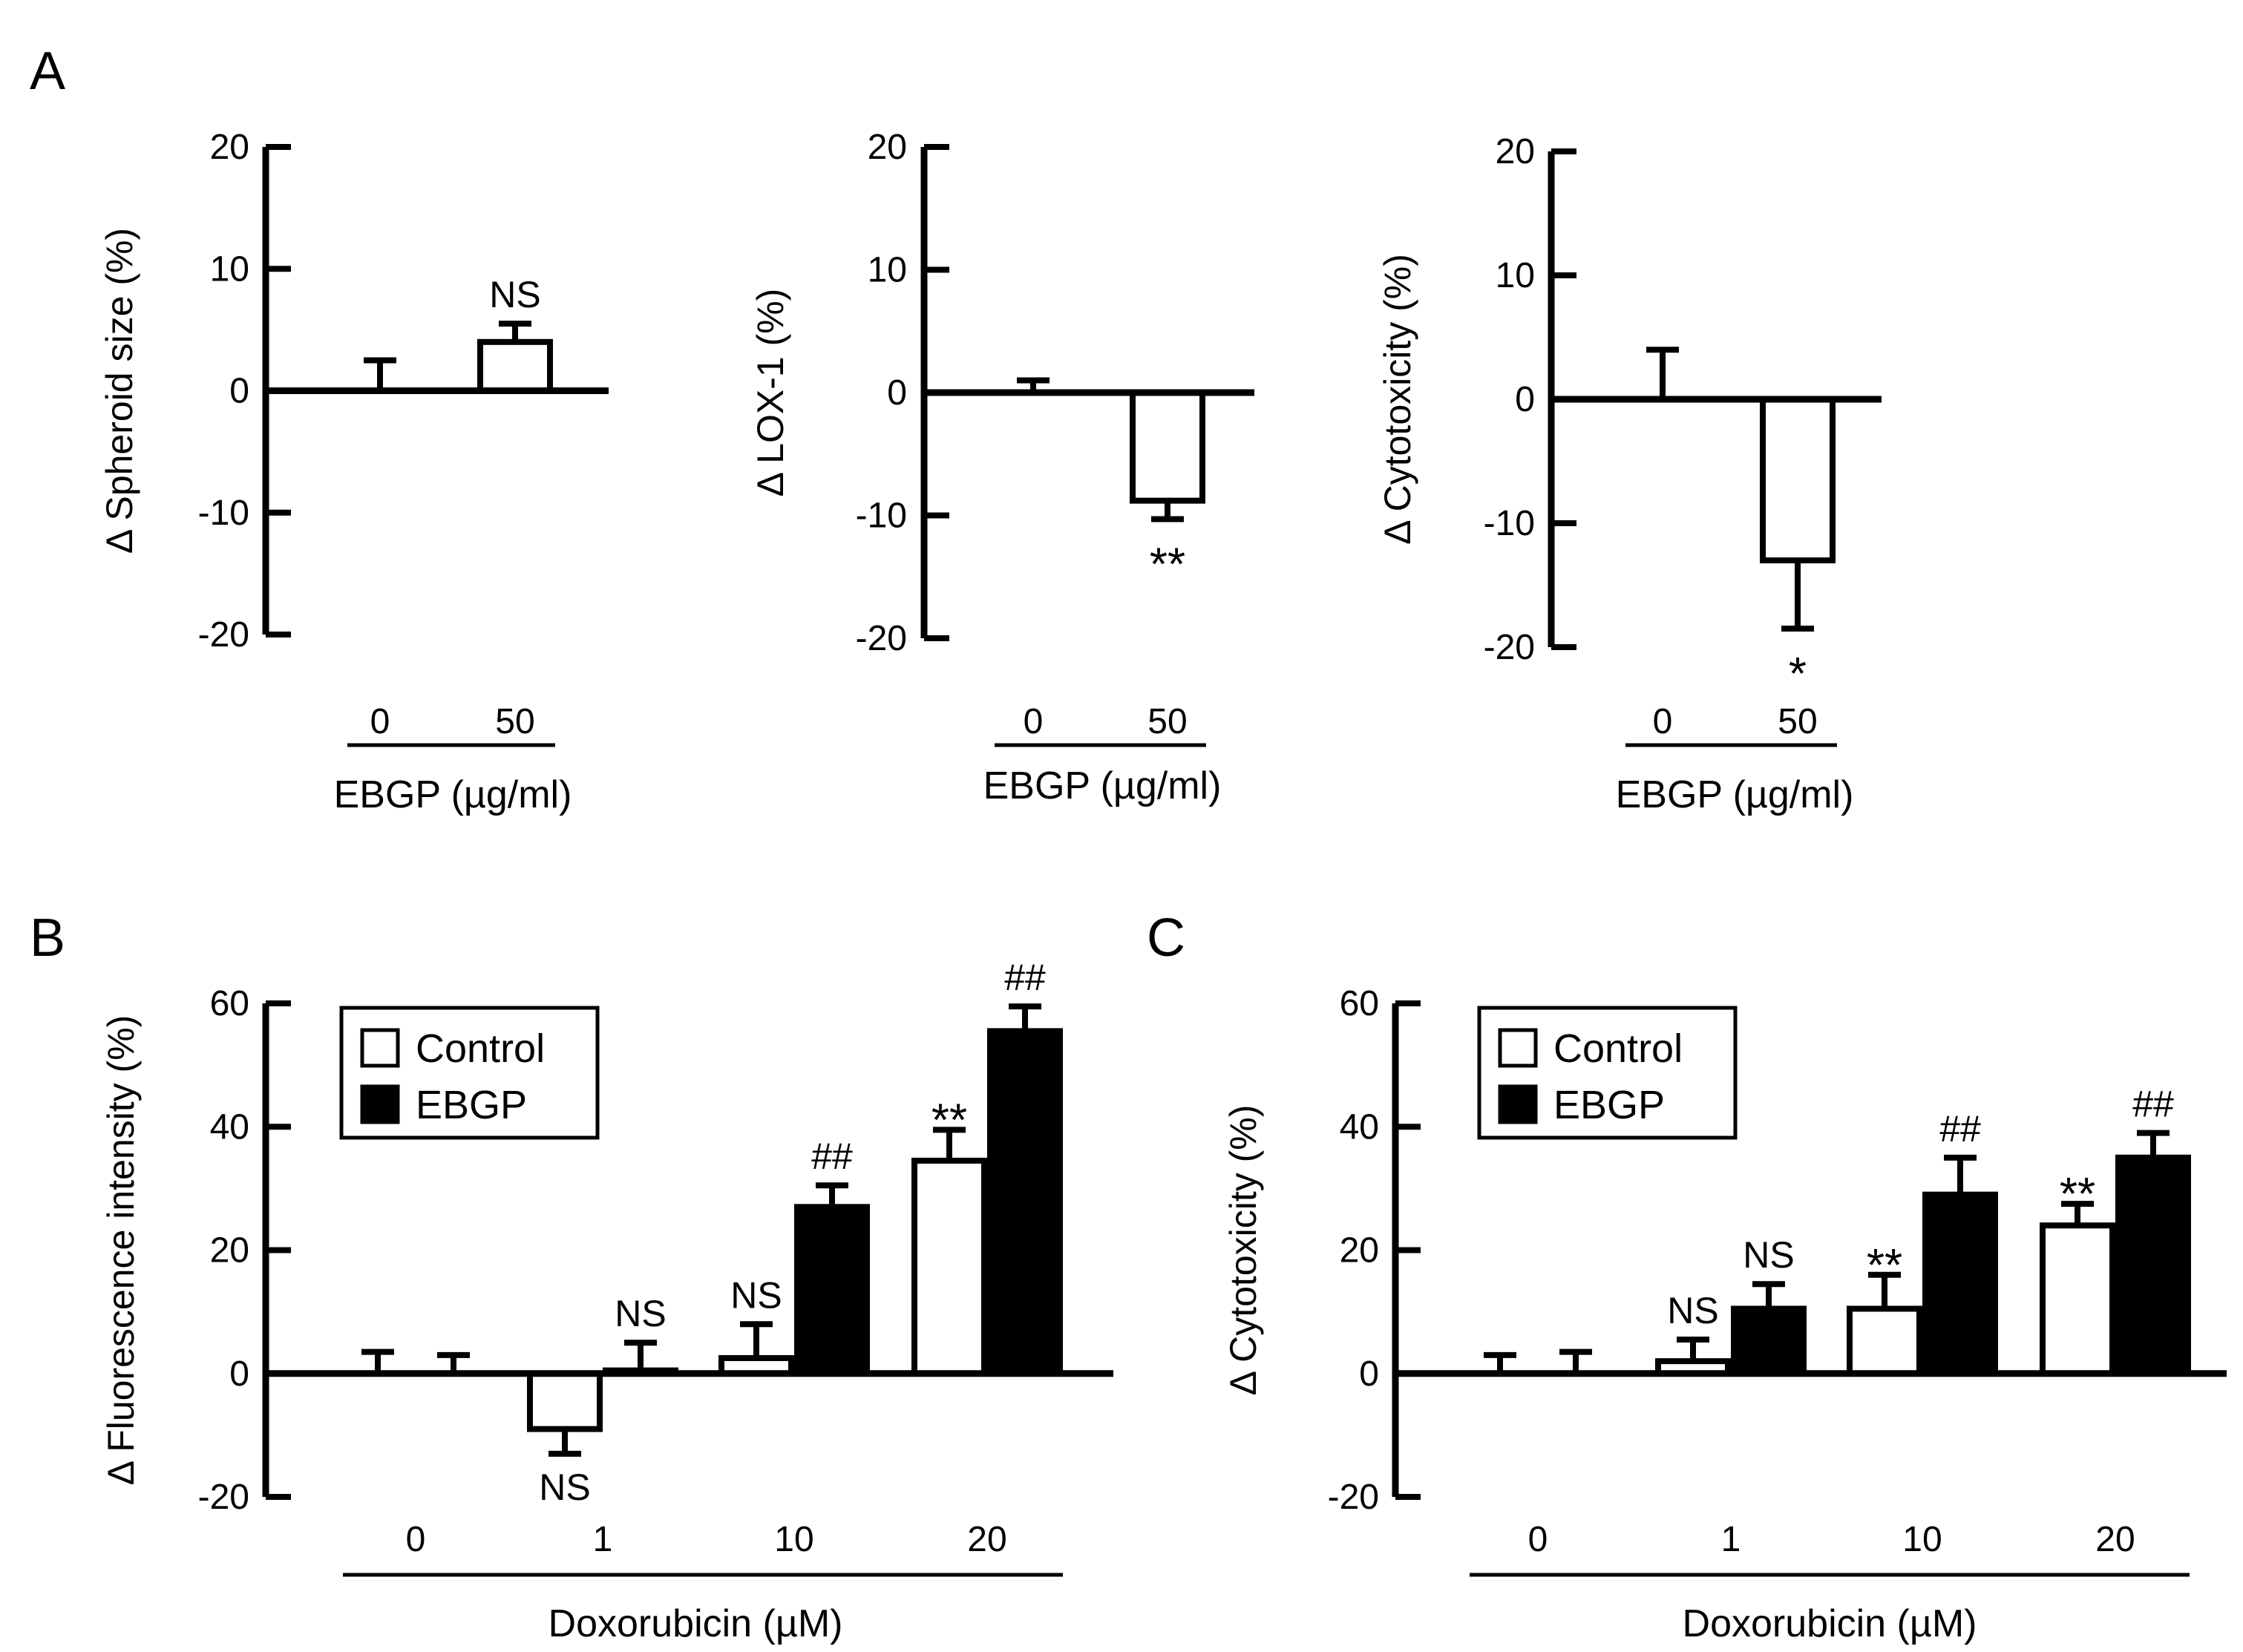 The image size is (2243, 1652). What do you see at coordinates (1798, 674) in the screenshot?
I see `significance-label: *` at bounding box center [1798, 674].